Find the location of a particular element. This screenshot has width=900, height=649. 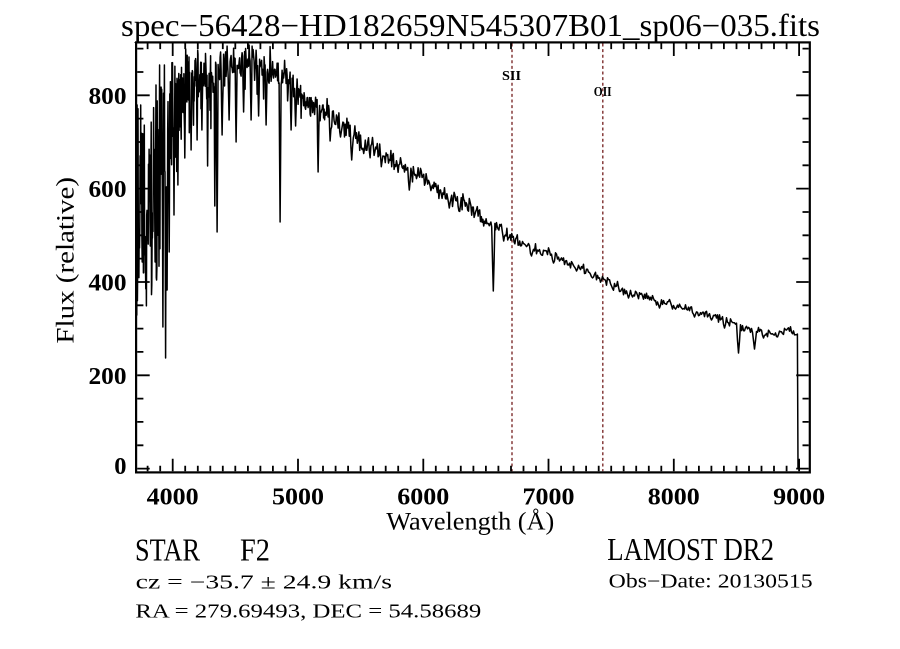

svg-text: 400 is located at coordinates (108, 283).